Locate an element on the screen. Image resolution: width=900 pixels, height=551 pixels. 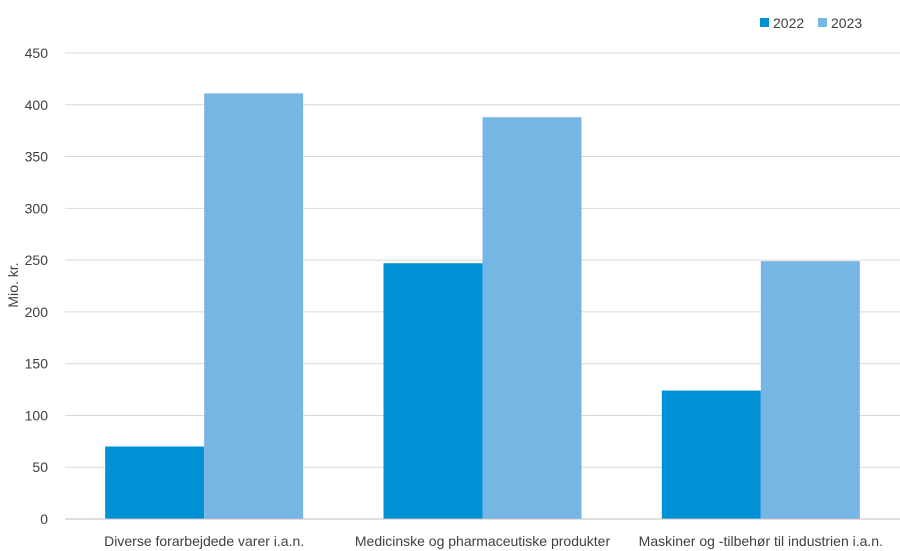
y-tick-label-350: 350 is located at coordinates (37, 157).